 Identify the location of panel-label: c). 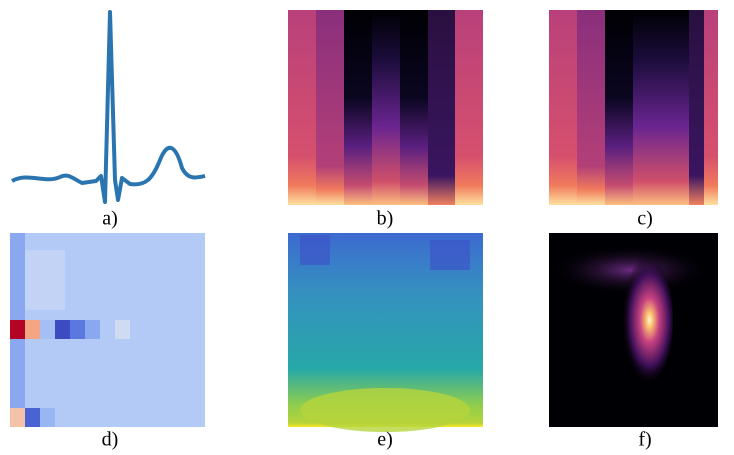
(645, 219).